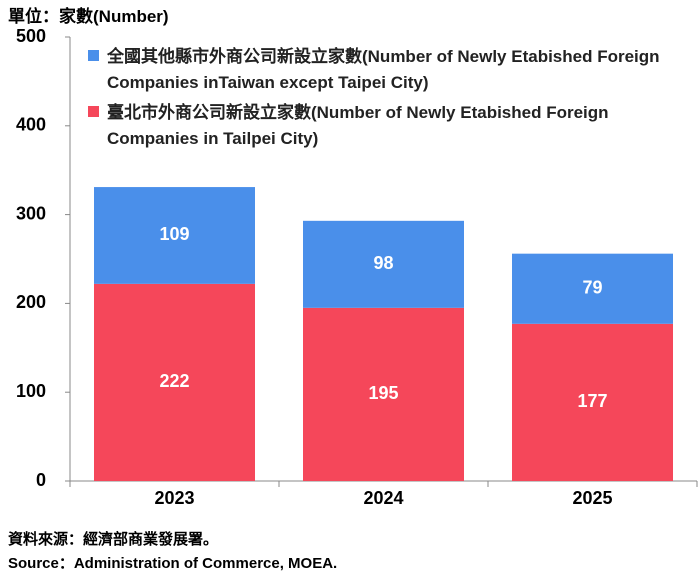 The image size is (700, 581). What do you see at coordinates (592, 498) in the screenshot?
I see `x-tick-label: 2025` at bounding box center [592, 498].